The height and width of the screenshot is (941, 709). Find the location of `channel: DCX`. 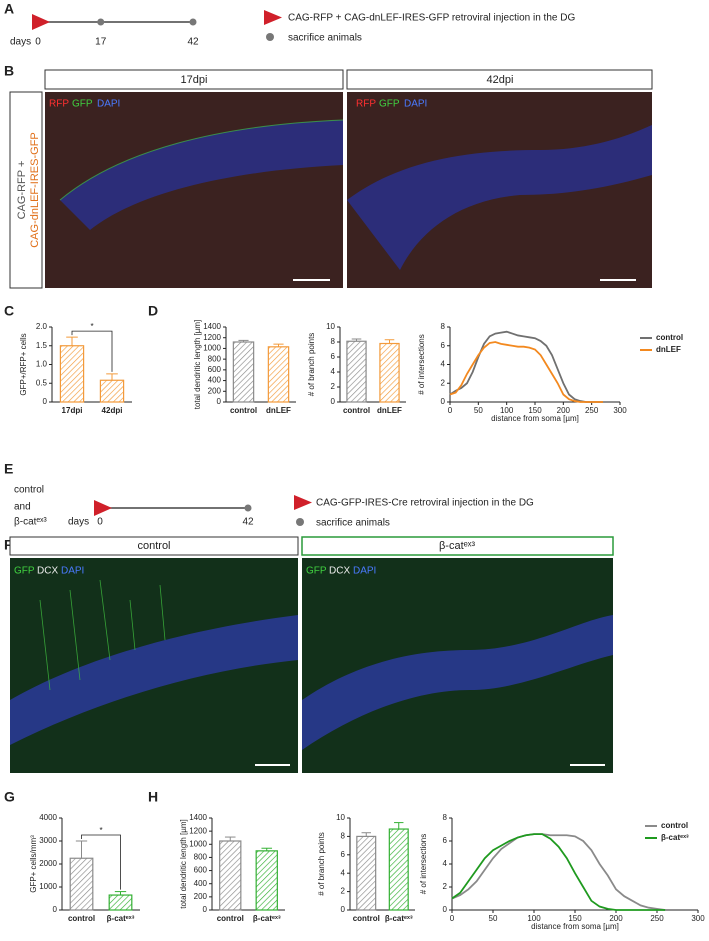

channel: DCX is located at coordinates (47, 571).